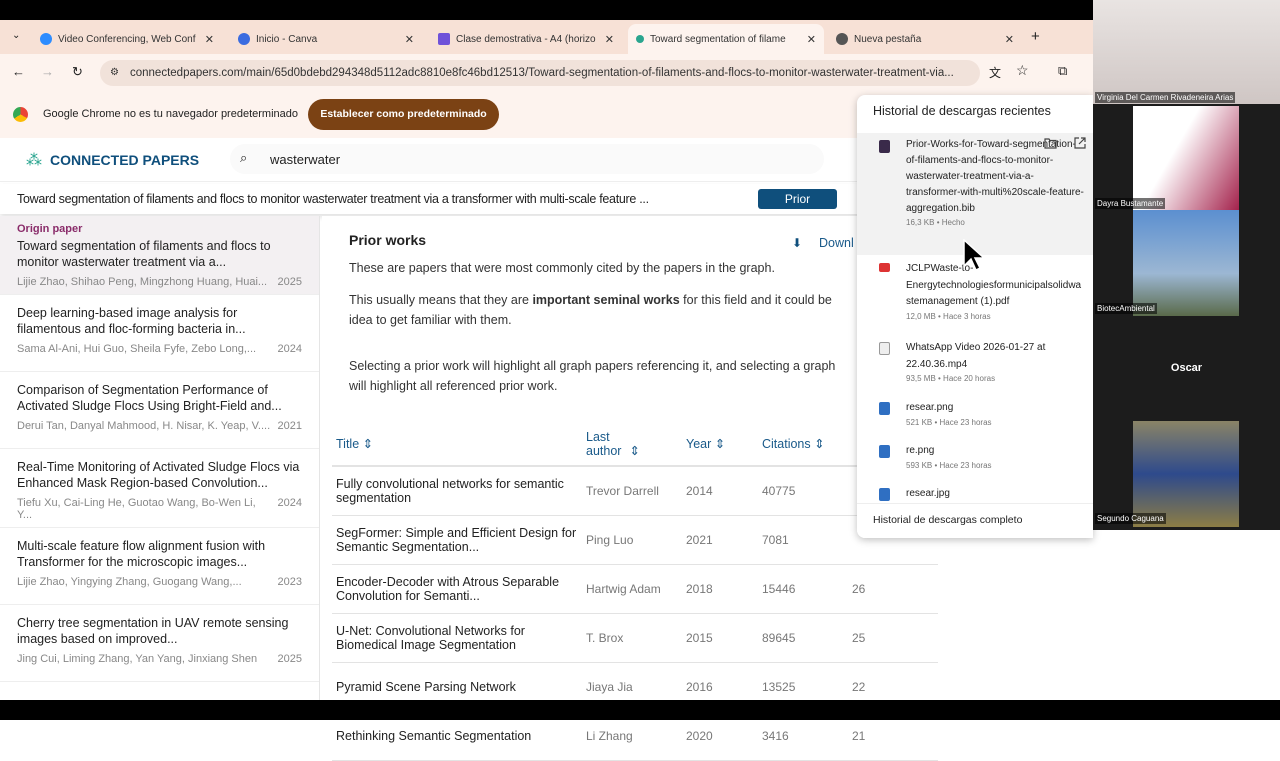  What do you see at coordinates (948, 520) in the screenshot?
I see `full-history-label: Historial de descargas completo` at bounding box center [948, 520].